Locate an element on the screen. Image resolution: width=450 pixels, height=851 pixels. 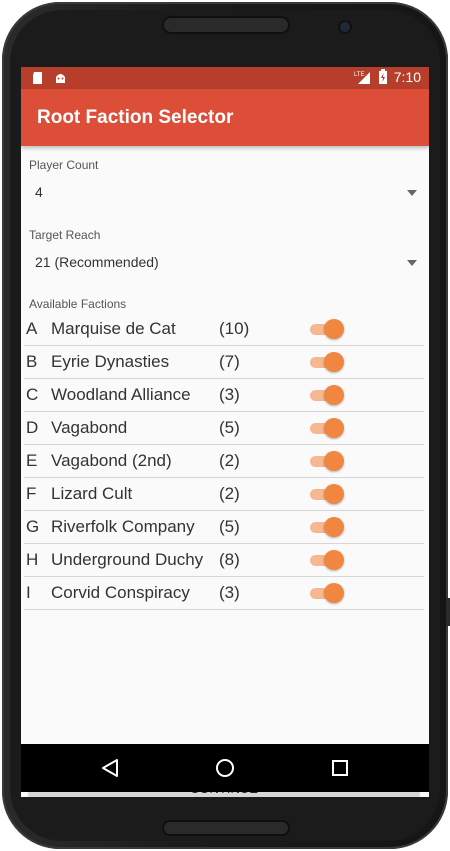
power-button is located at coordinates (448, 612).